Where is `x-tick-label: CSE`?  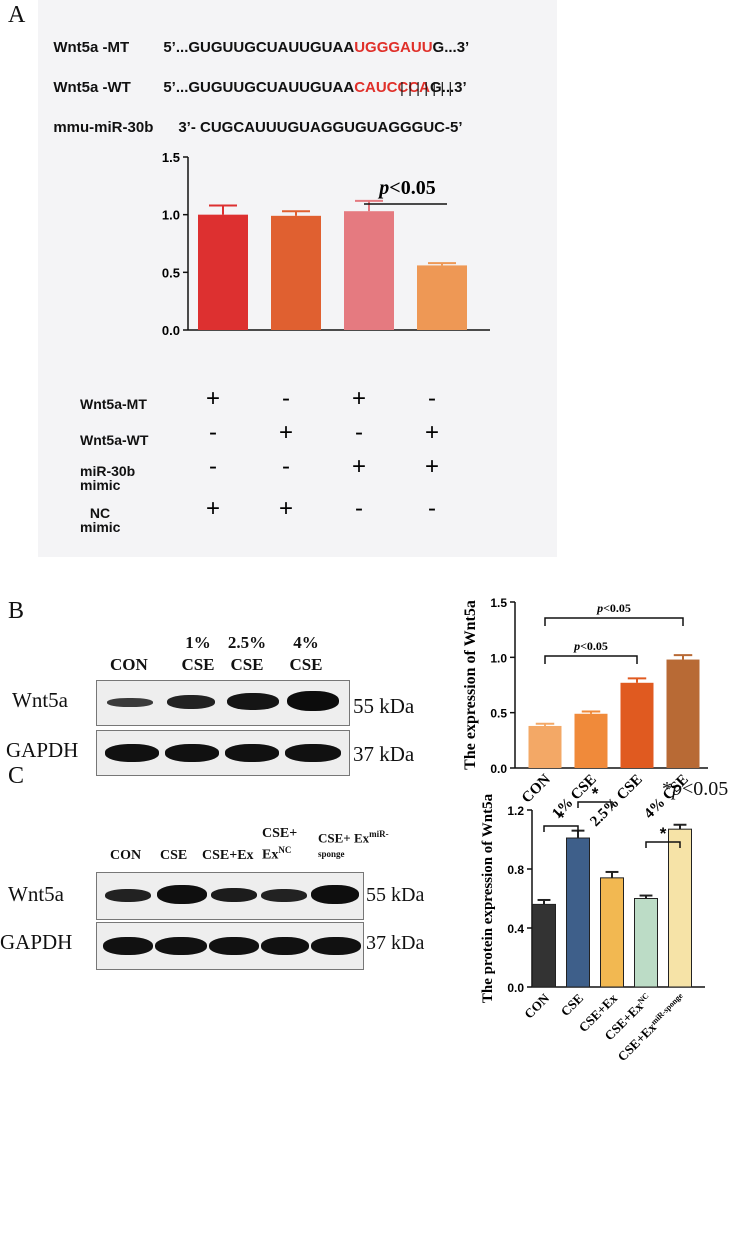
x-tick-label: CSE is located at coordinates (572, 1005).